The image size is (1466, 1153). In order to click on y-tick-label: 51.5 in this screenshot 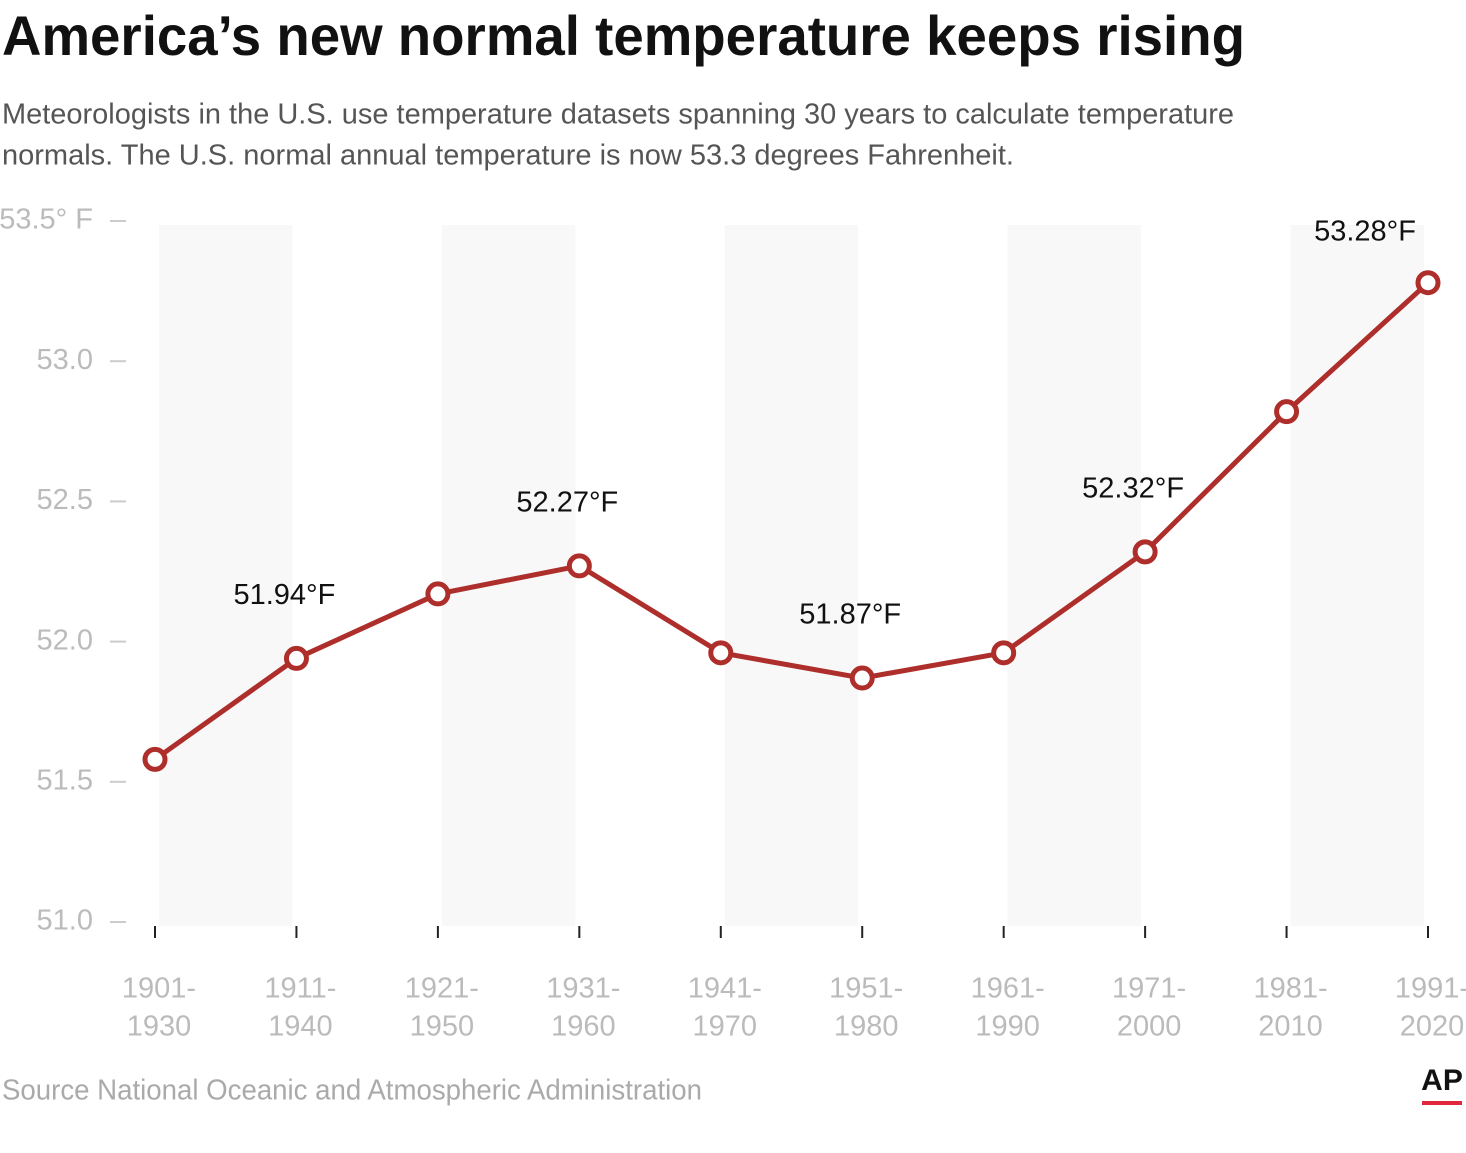, I will do `click(65, 780)`.